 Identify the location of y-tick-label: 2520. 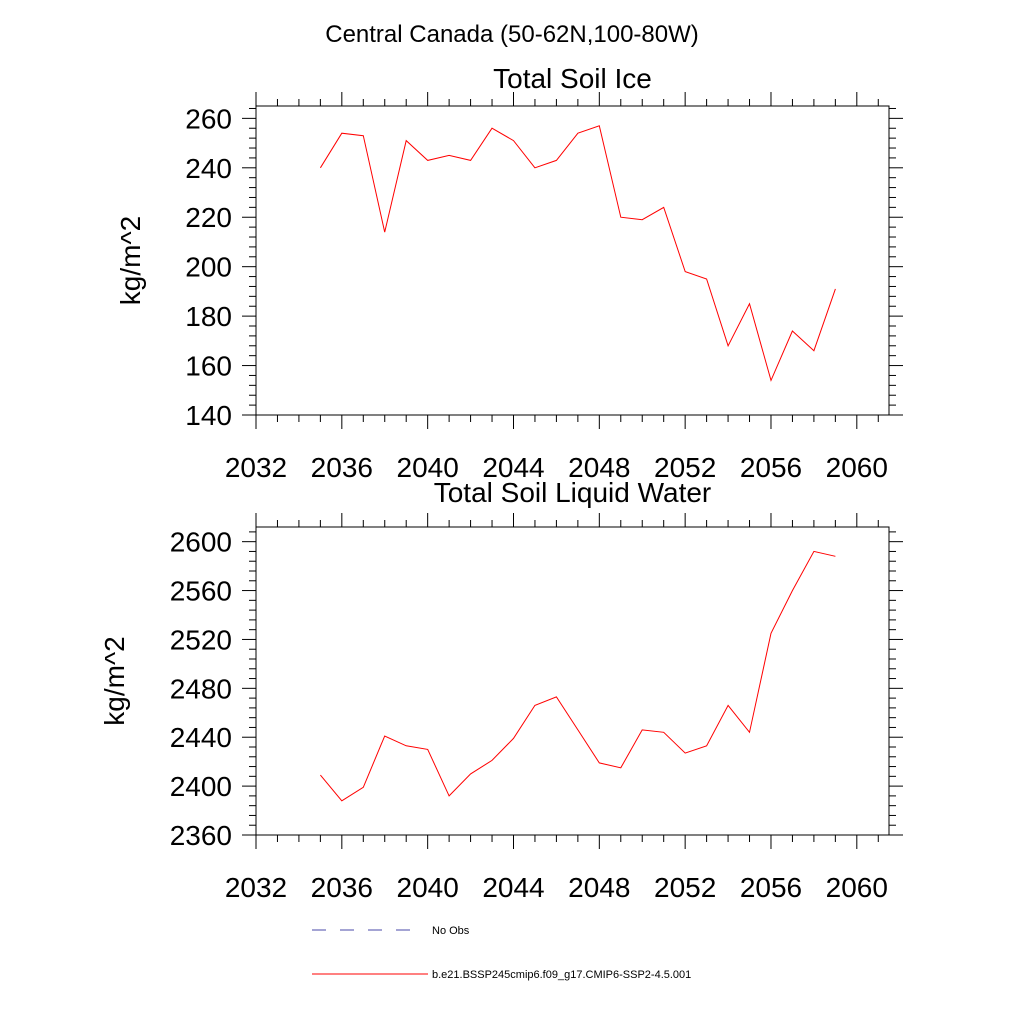
(201, 639).